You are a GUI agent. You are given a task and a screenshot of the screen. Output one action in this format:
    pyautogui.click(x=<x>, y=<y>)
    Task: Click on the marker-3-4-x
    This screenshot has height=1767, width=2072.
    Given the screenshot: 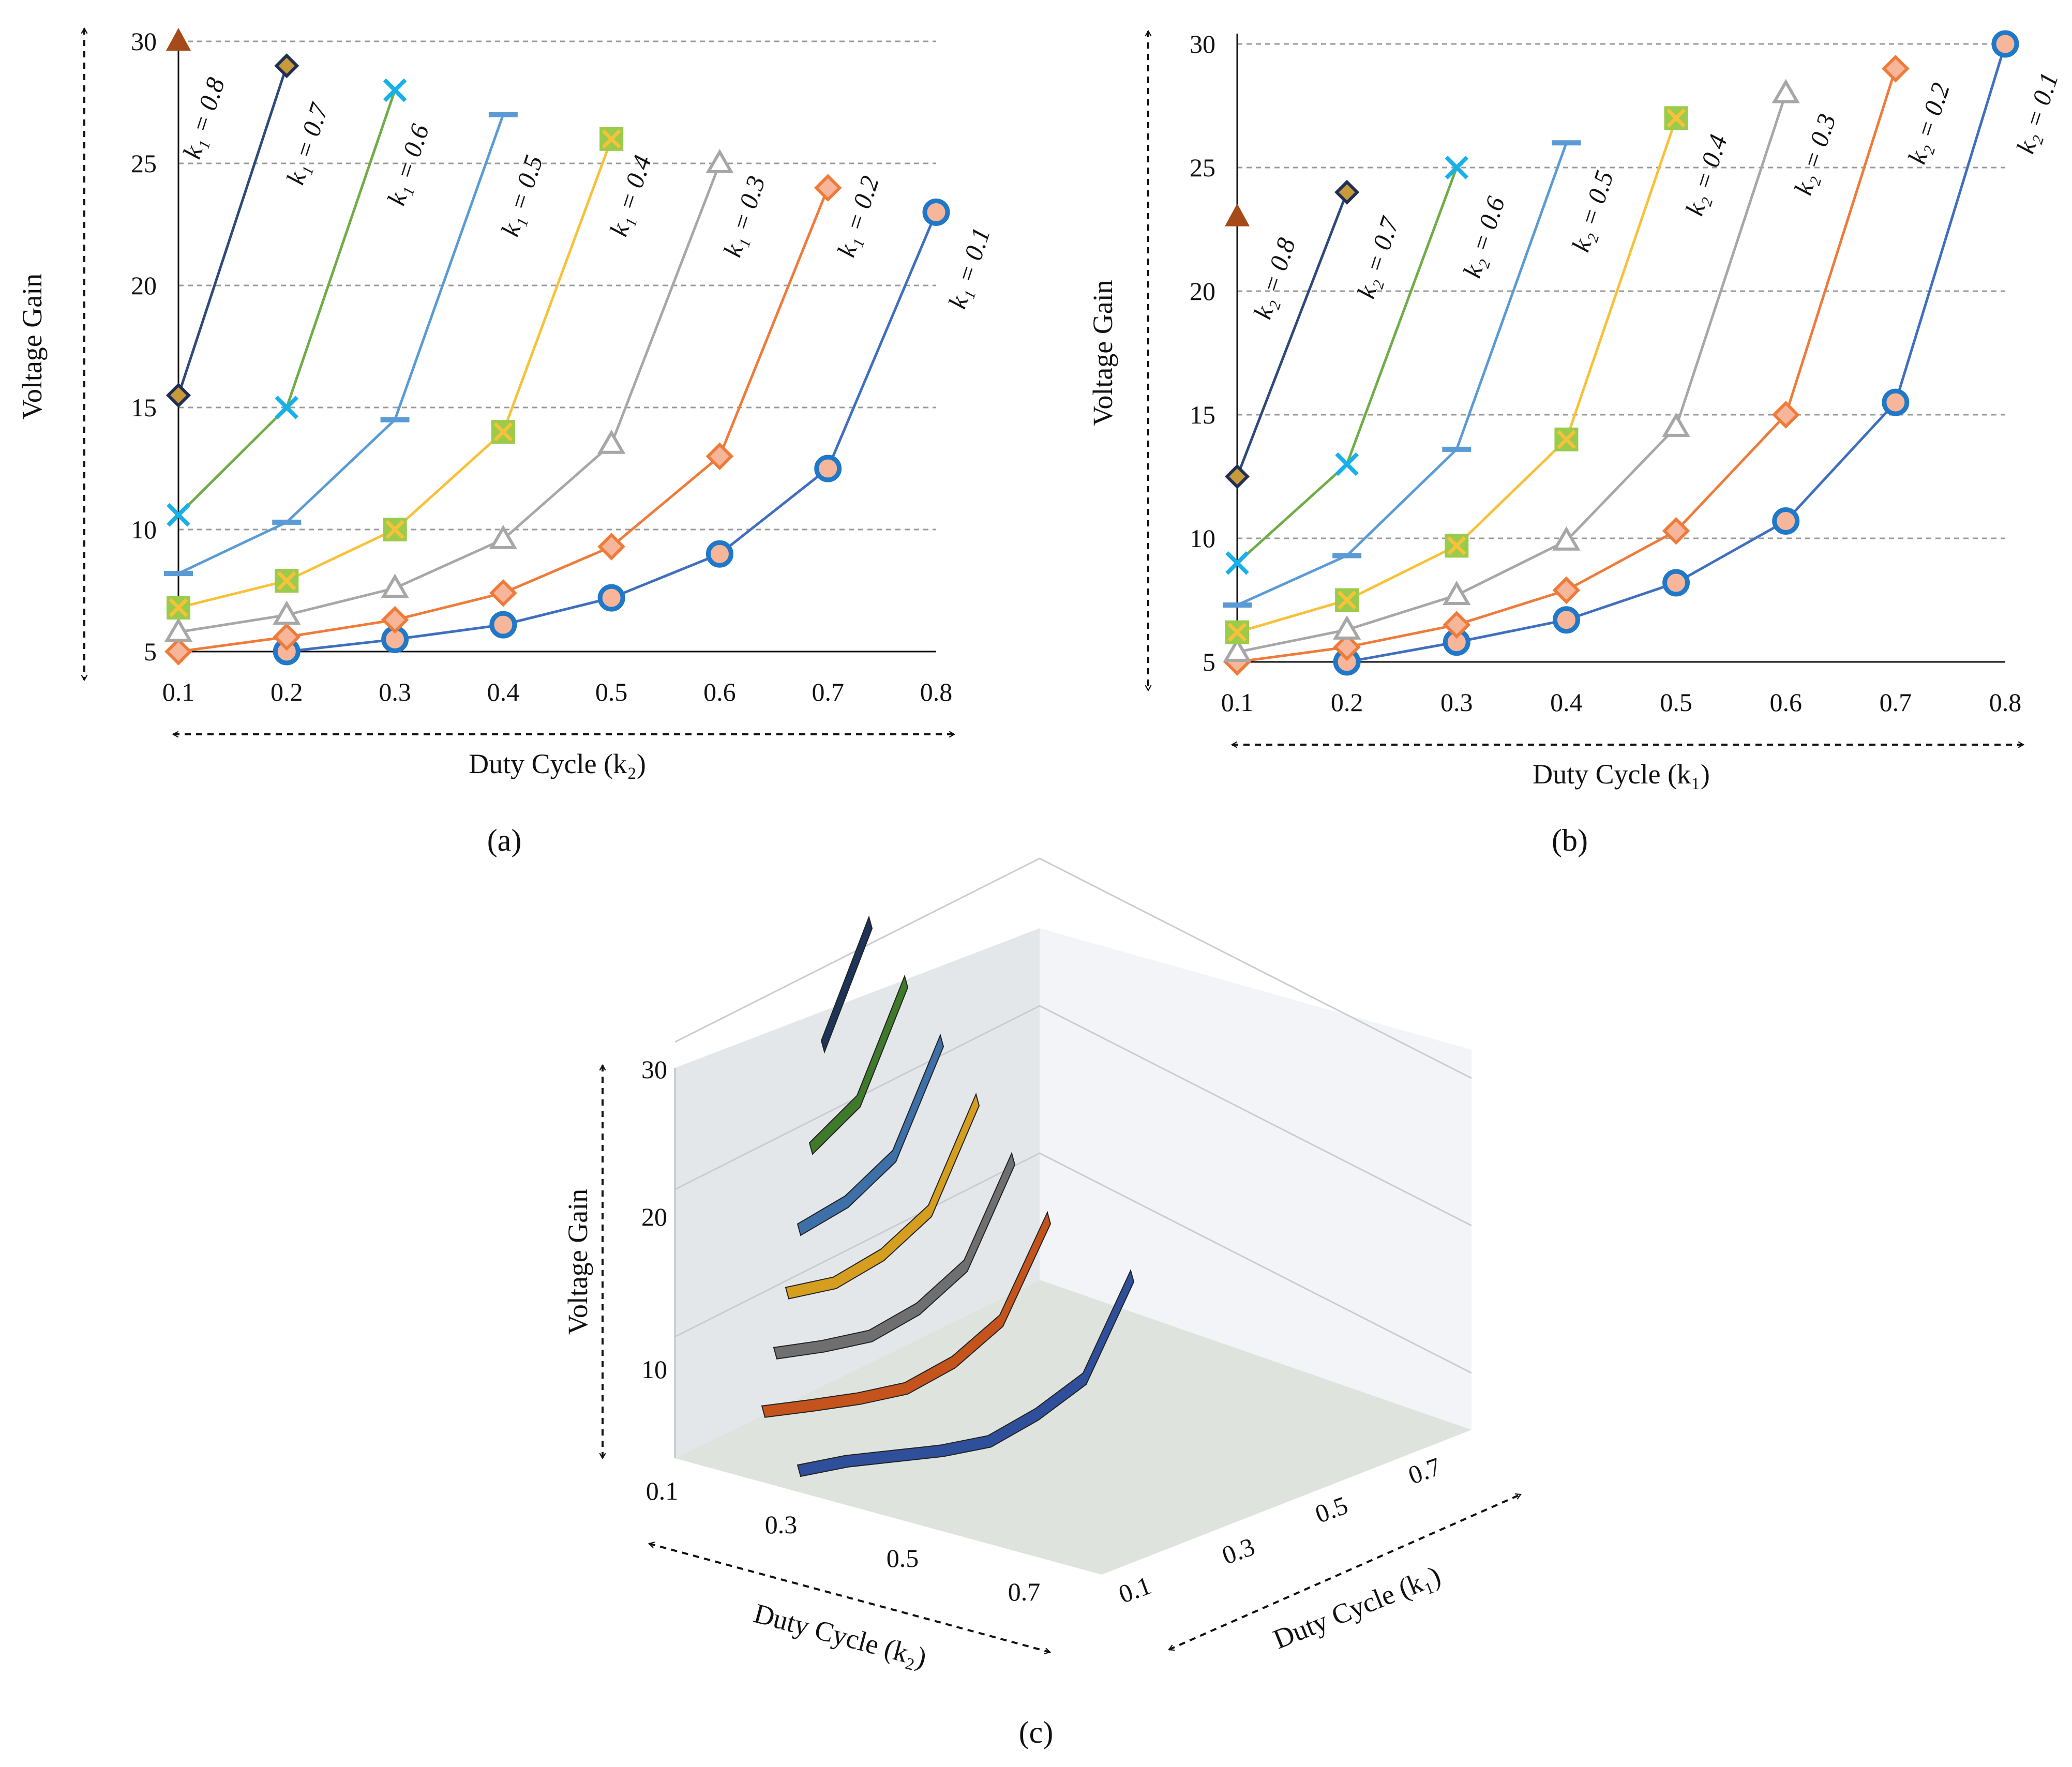 What is the action you would take?
    pyautogui.click(x=1676, y=118)
    